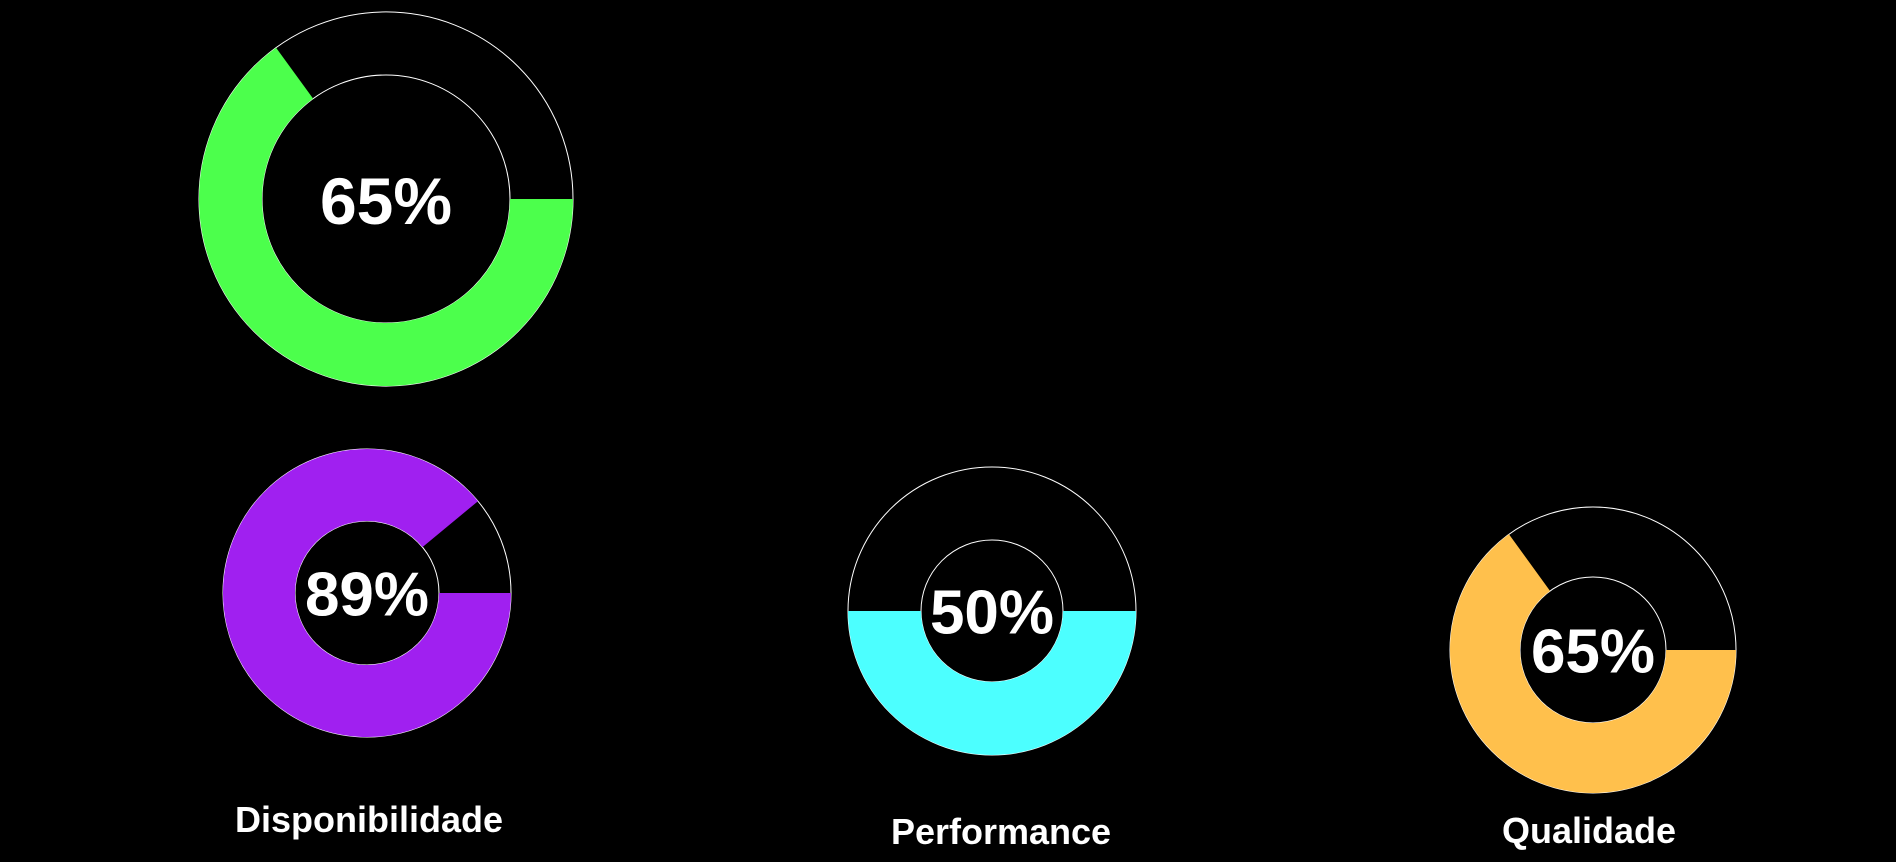  I want to click on gauge-overall: 65%, so click(386, 199).